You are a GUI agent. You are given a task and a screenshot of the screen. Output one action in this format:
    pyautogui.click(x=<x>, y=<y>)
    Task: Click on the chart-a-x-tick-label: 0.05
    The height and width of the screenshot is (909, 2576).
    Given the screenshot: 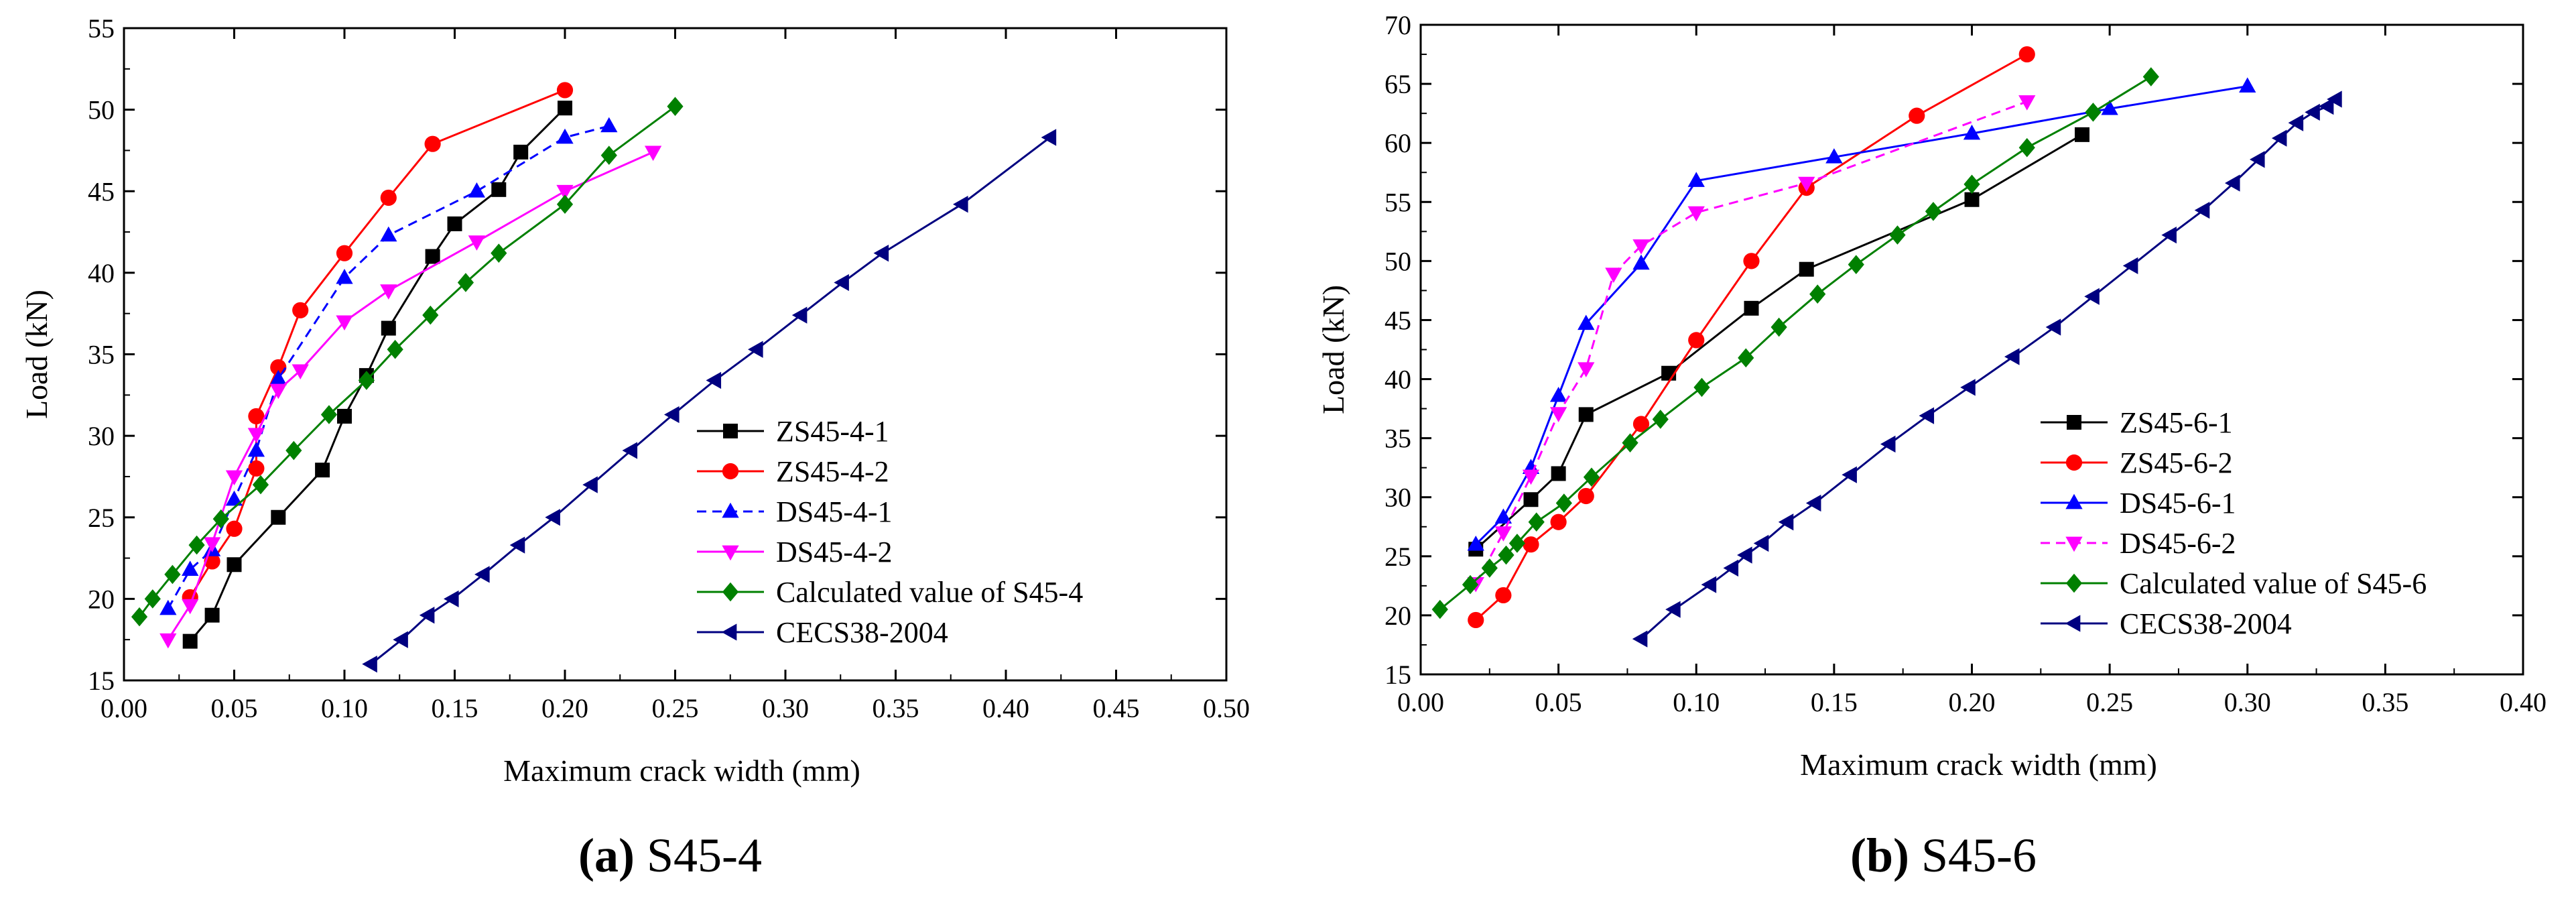 What is the action you would take?
    pyautogui.click(x=234, y=708)
    